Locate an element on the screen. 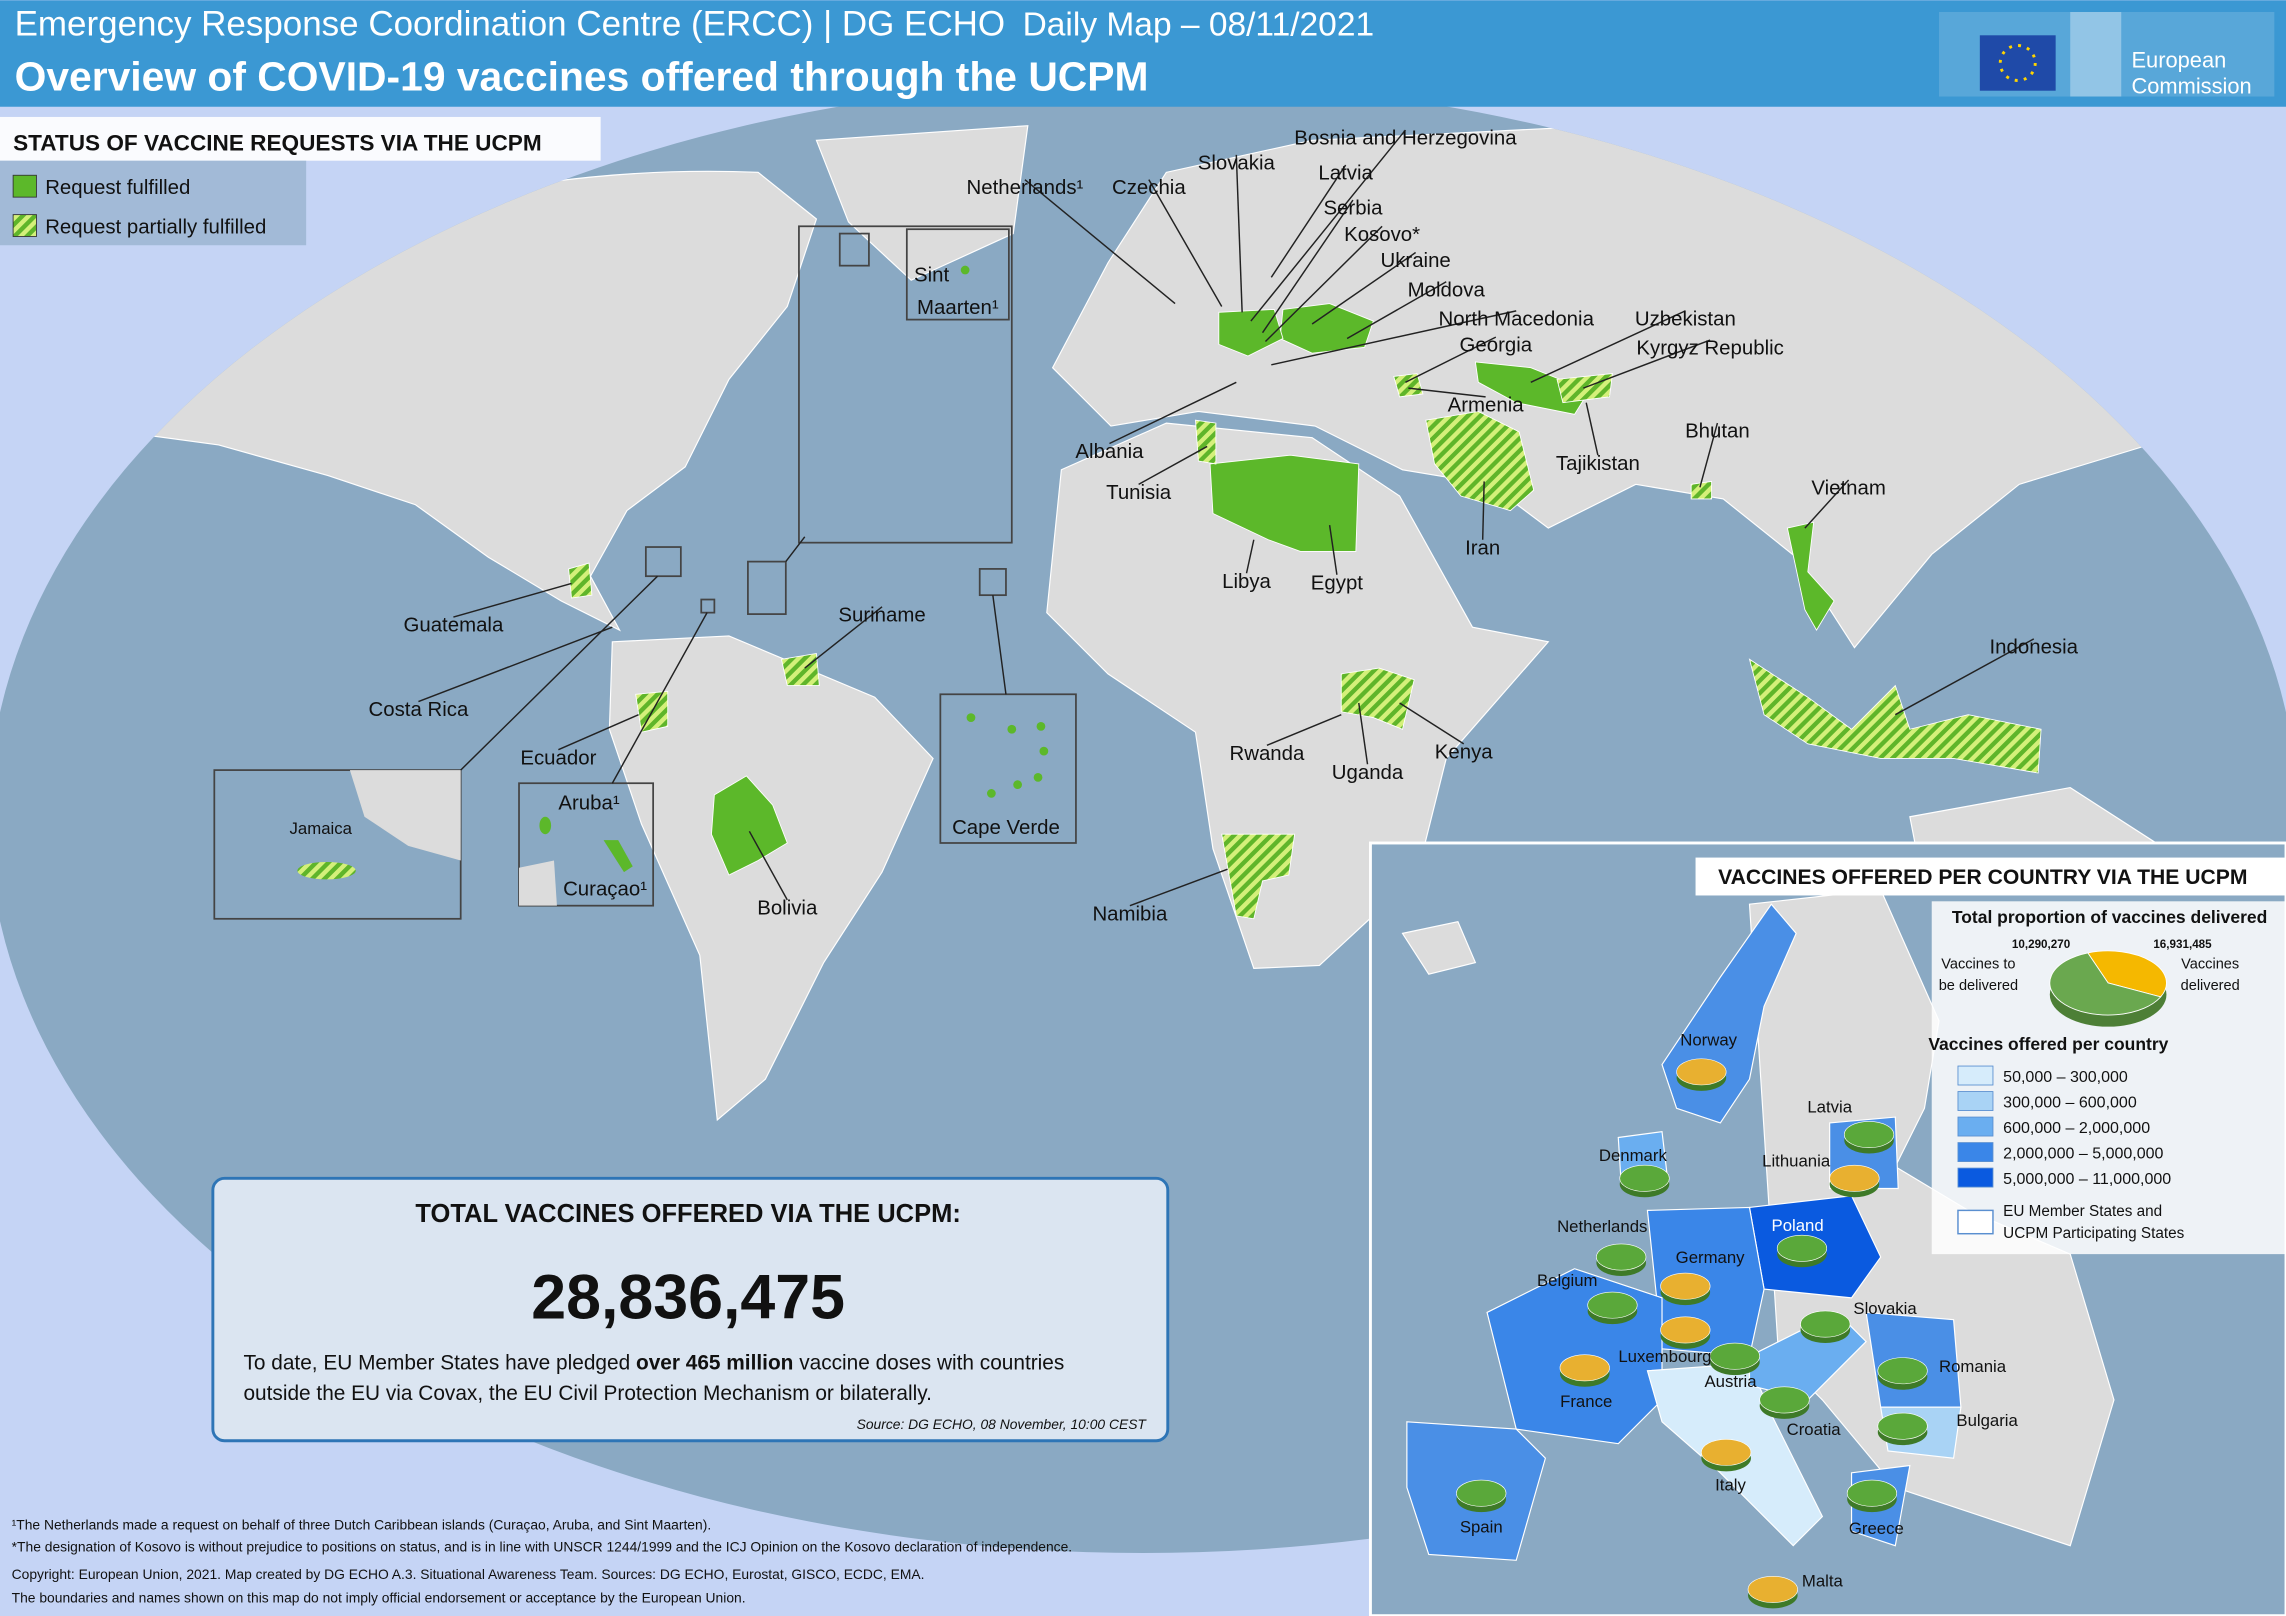  total-value: 28,836,475 is located at coordinates (688, 1297).